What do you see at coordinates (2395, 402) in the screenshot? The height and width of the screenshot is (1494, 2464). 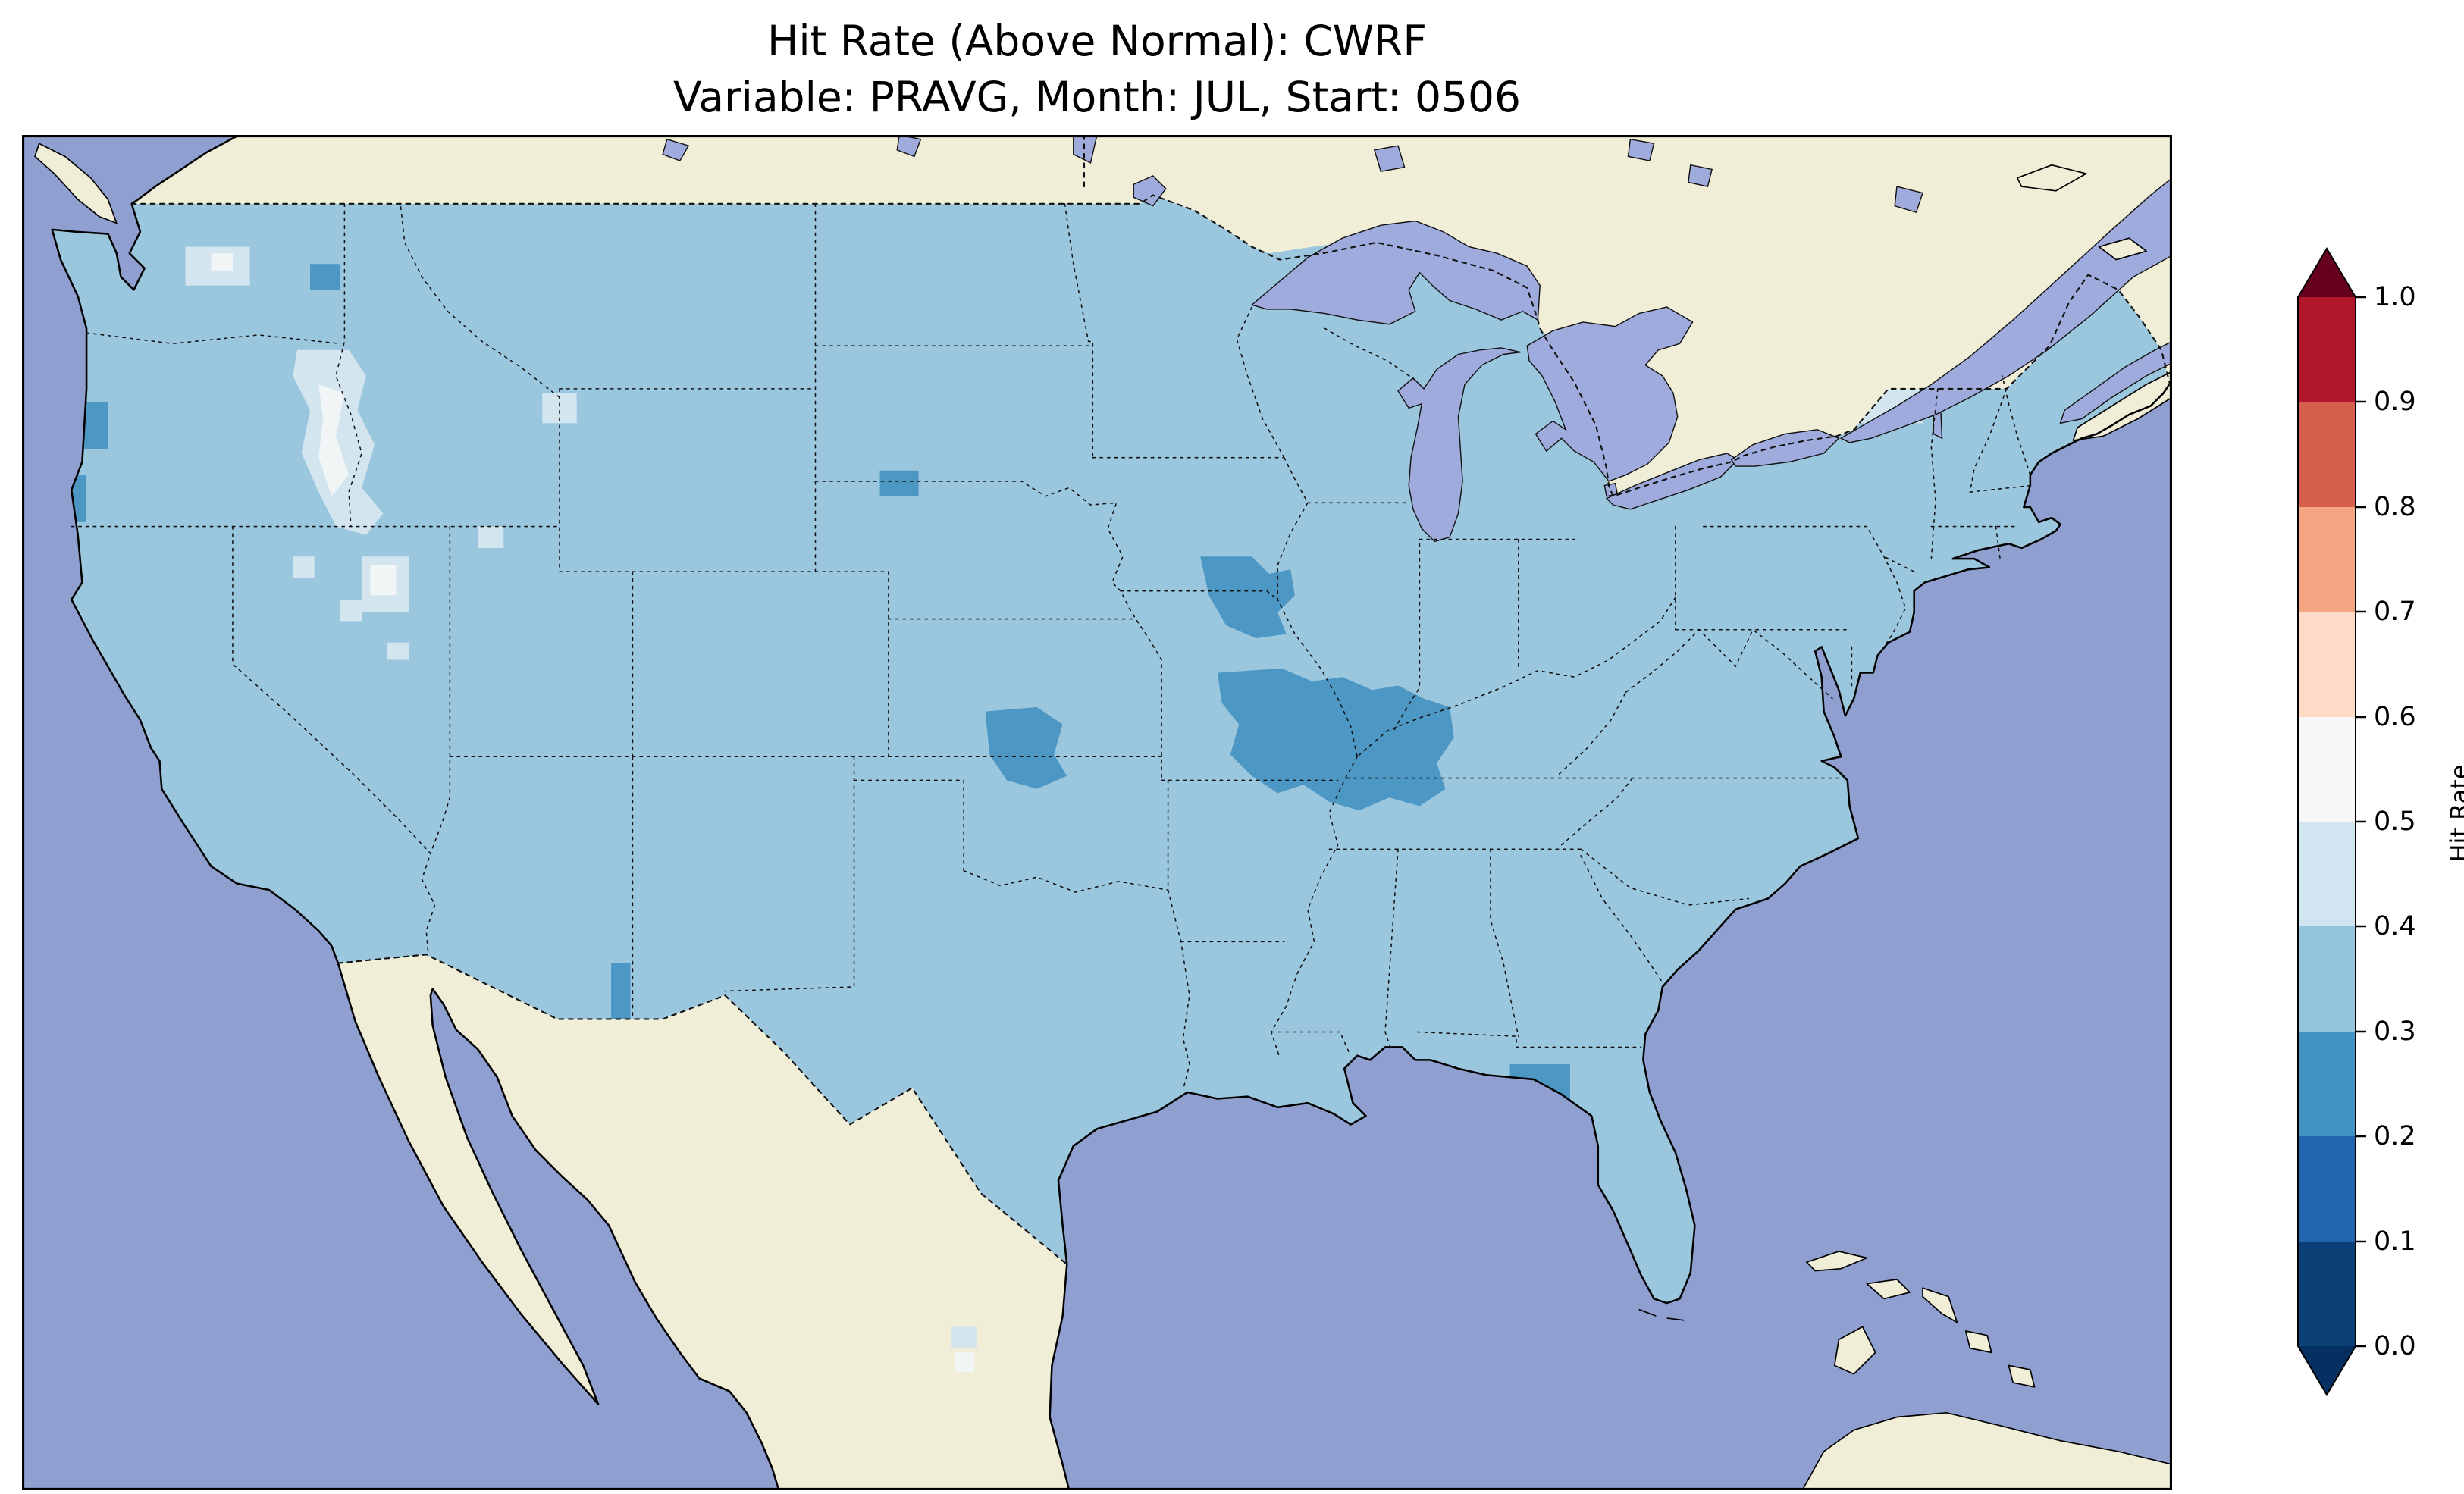 I see `colorbar-tick-label: 0.9` at bounding box center [2395, 402].